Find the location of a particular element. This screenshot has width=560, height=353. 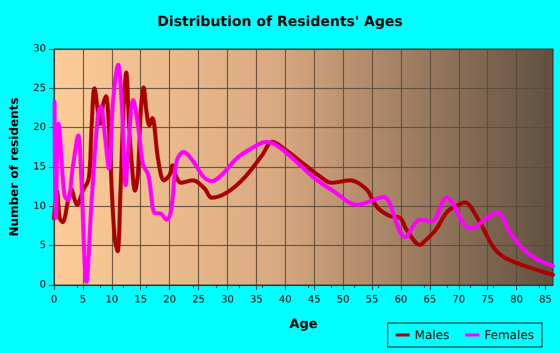

x-tick-label: 40 is located at coordinates (285, 300).